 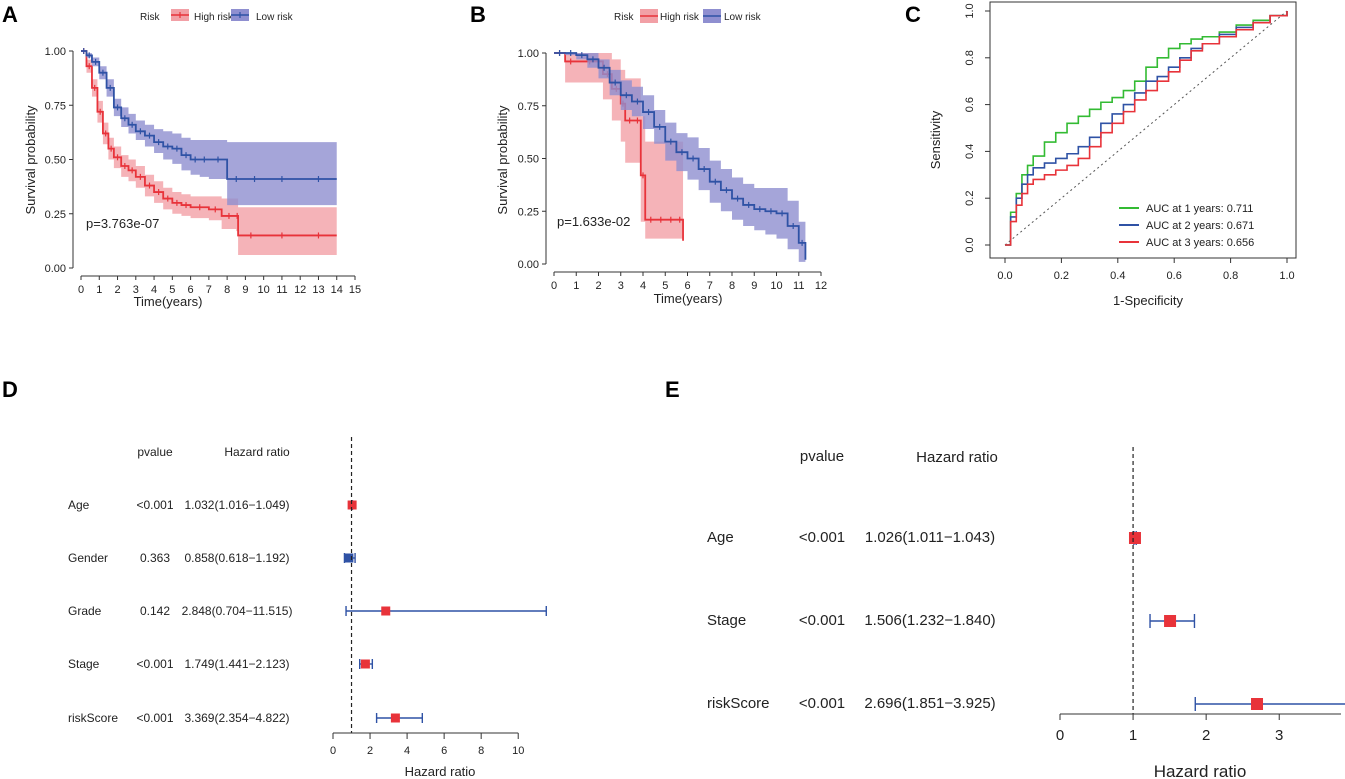 I want to click on x-tick-label-b: 9, so click(x=754, y=286).